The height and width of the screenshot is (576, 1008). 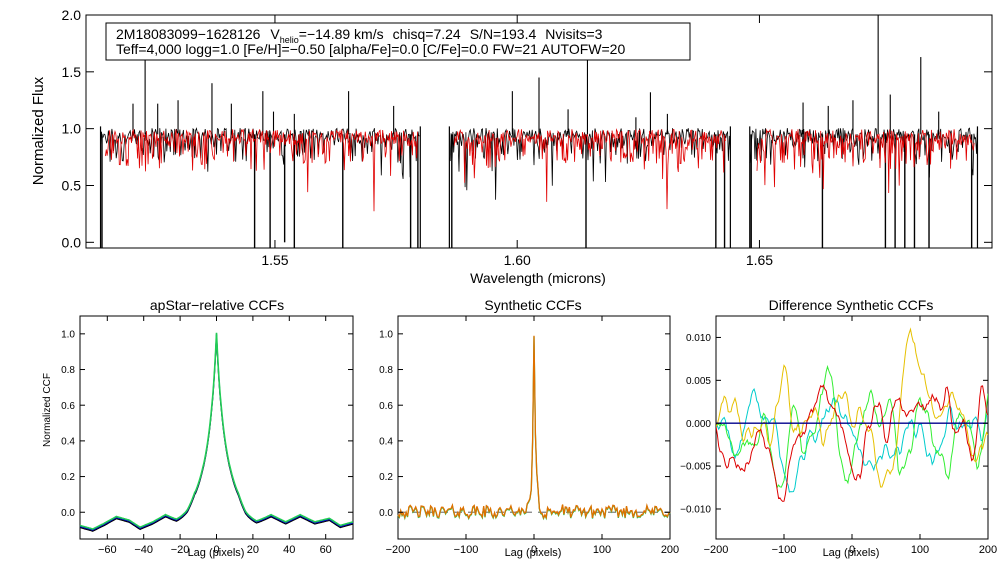 I want to click on synthetic-ccf-title: Synthetic CCFs, so click(x=532, y=305).